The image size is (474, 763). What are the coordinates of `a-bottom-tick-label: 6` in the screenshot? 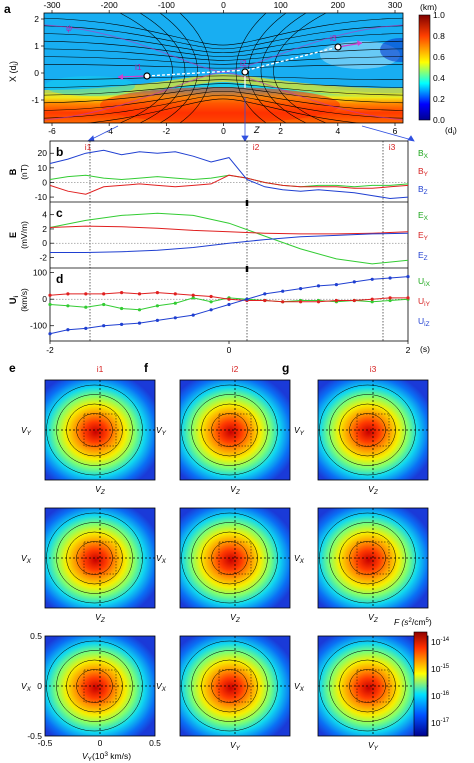 It's located at (395, 131).